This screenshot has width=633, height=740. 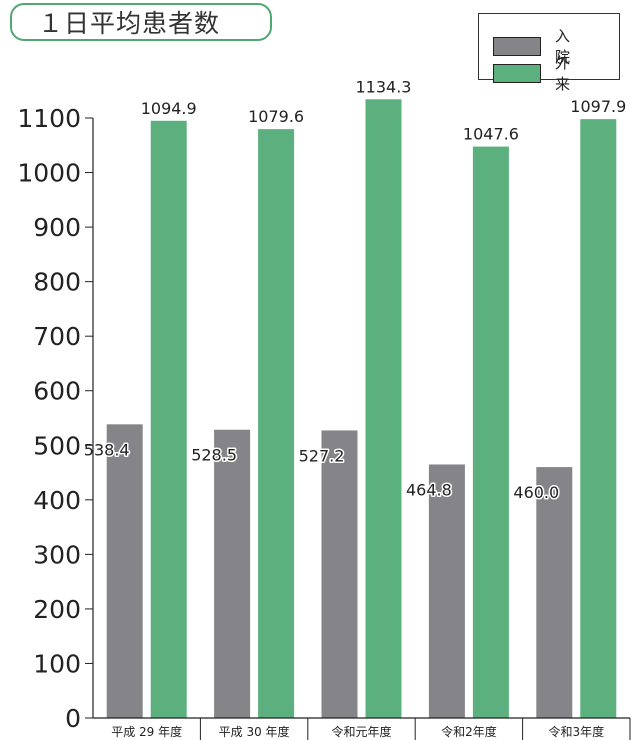 I want to click on legend: 入 院 外 来, so click(x=549, y=53).